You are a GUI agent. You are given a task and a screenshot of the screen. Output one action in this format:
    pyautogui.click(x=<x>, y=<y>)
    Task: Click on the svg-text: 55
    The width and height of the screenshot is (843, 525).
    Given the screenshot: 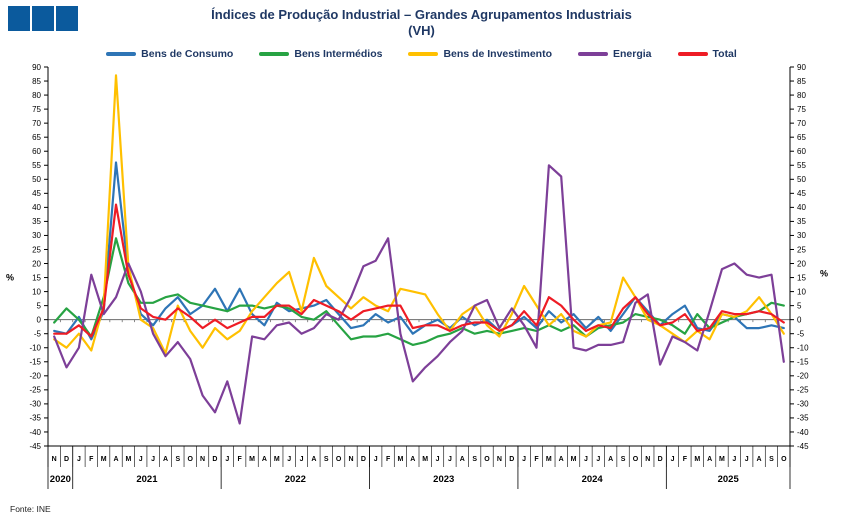 What is the action you would take?
    pyautogui.click(x=36, y=165)
    